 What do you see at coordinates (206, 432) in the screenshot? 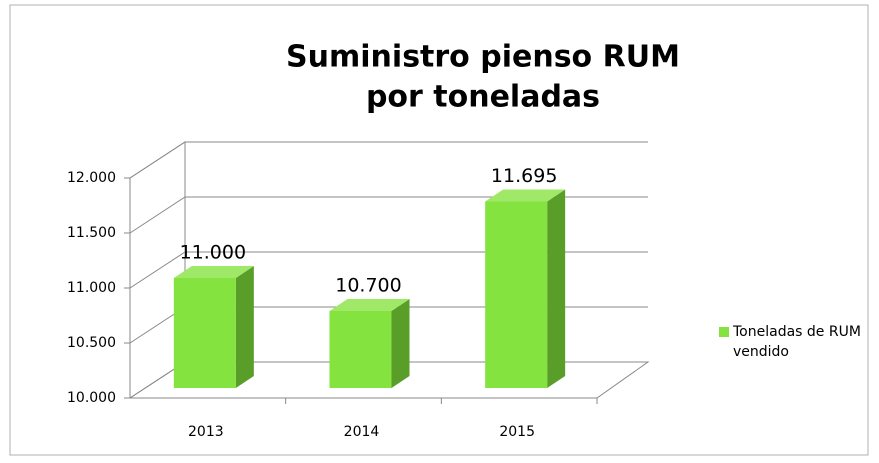
I see `x-tick-label: 2013` at bounding box center [206, 432].